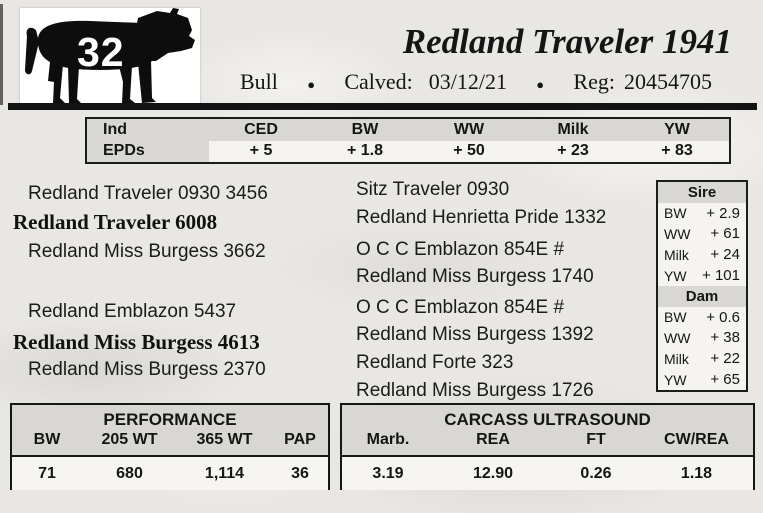 The image size is (763, 513). I want to click on header-divider-rule, so click(382, 106).